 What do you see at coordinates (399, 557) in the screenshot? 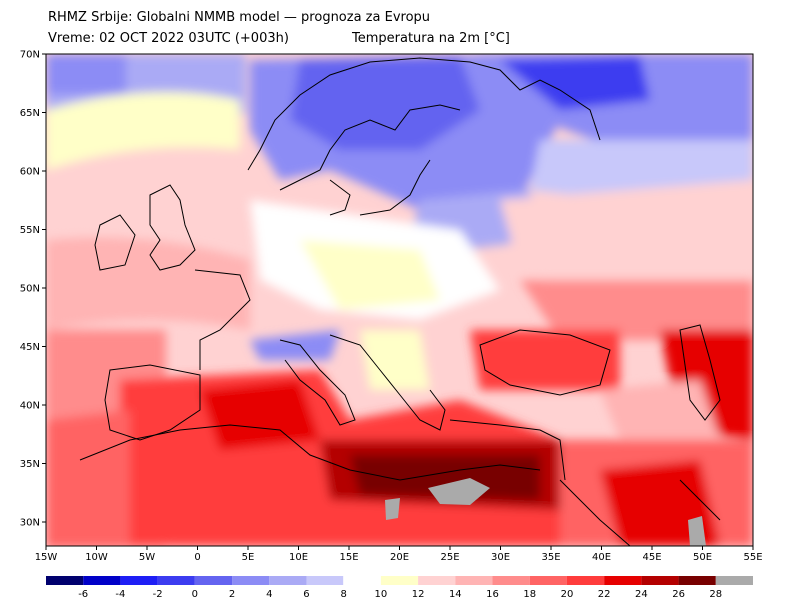
I see `lon-label: 20E` at bounding box center [399, 557].